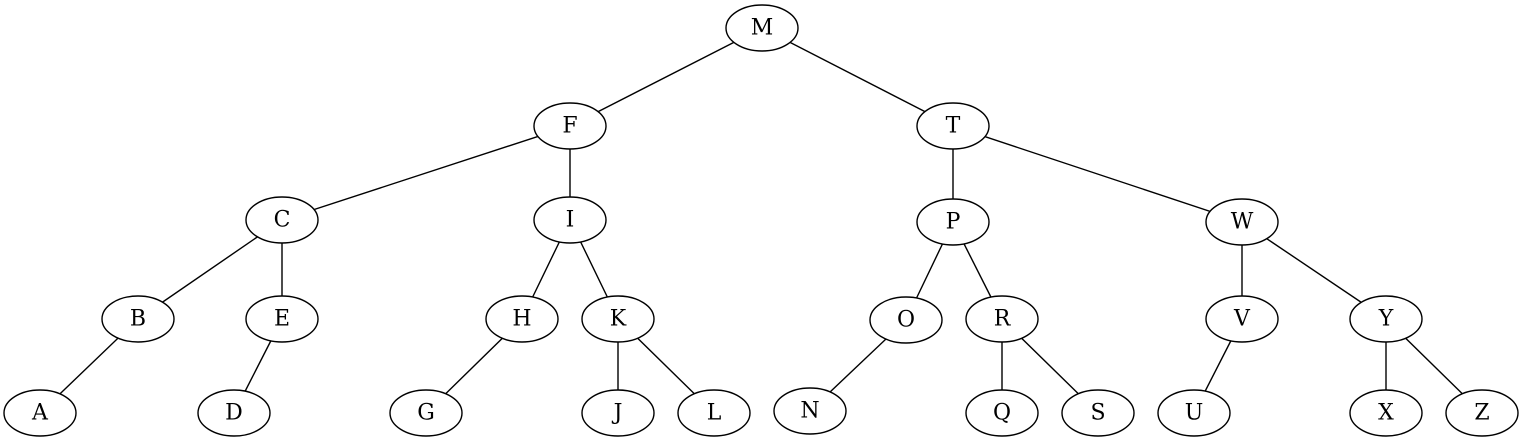 The height and width of the screenshot is (443, 1523). I want to click on node-label-k: K, so click(618, 319).